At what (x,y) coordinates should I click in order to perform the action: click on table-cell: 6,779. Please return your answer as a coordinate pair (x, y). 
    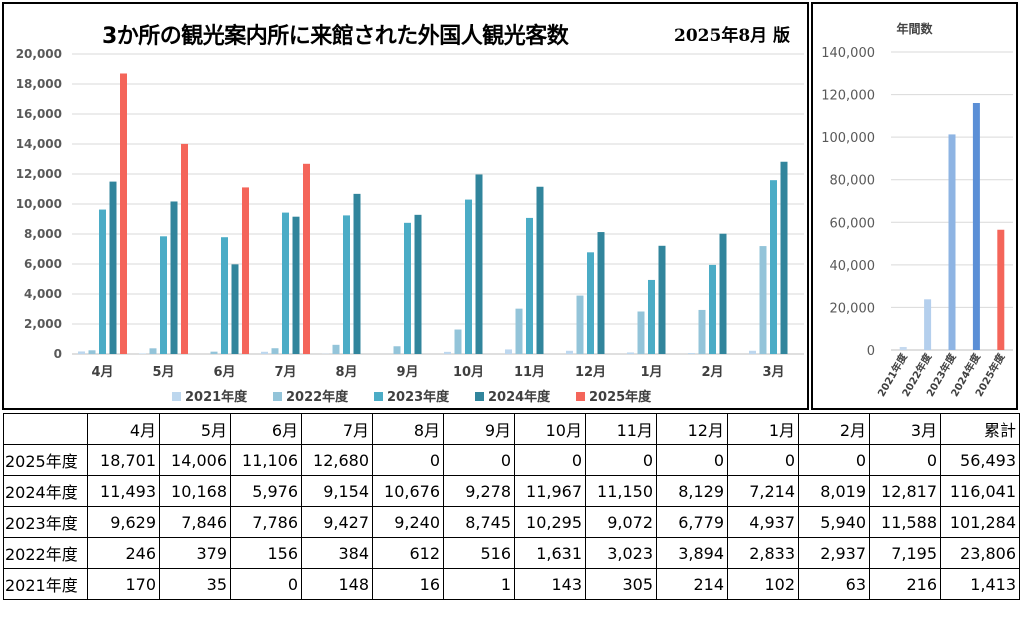
    Looking at the image, I should click on (692, 522).